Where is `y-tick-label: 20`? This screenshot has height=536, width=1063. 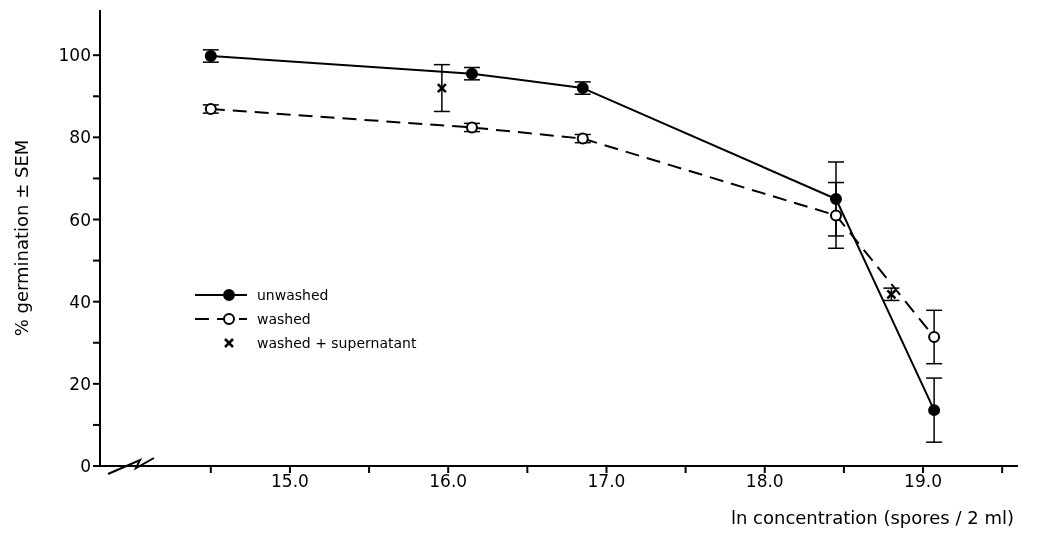 y-tick-label: 20 is located at coordinates (80, 383).